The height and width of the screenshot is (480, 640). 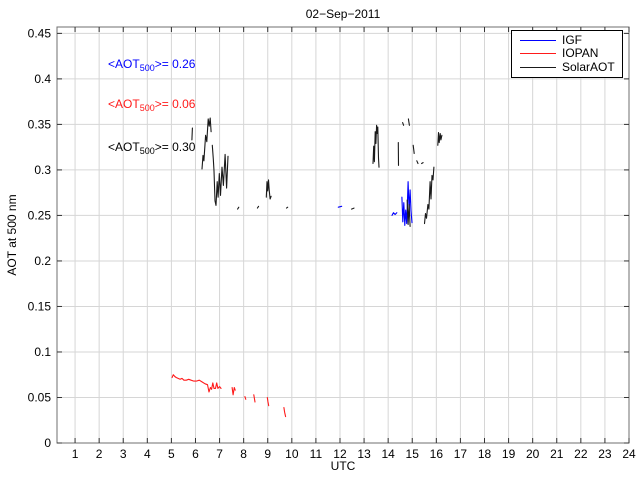 What do you see at coordinates (175, 147) in the screenshot?
I see `annotation-value: >= 0.30` at bounding box center [175, 147].